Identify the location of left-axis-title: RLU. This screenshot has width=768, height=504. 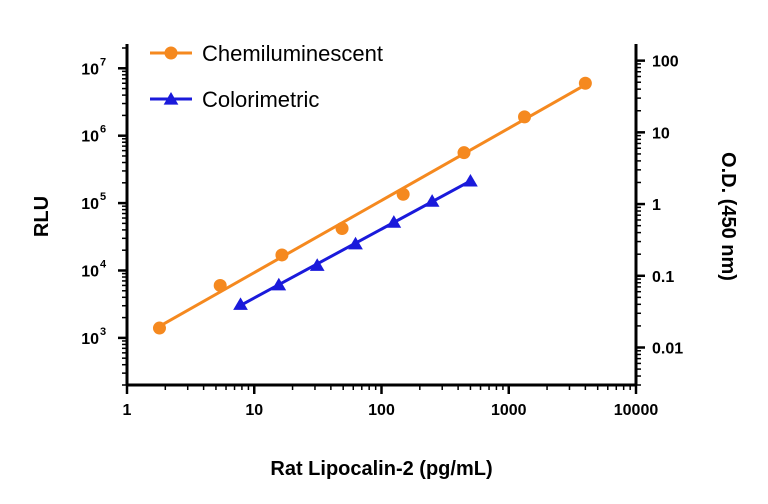
(42, 216).